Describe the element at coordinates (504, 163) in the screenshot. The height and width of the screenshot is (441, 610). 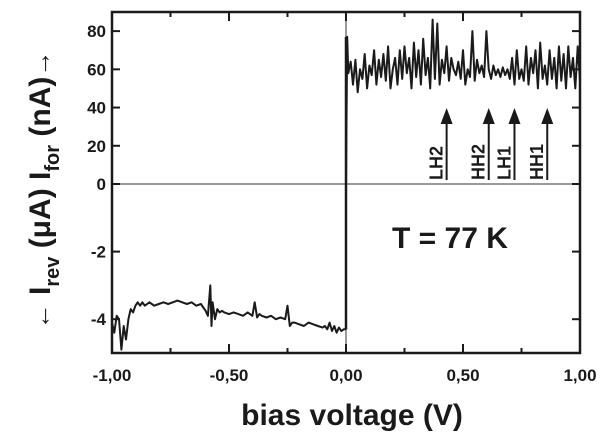
I see `annotation-label: LH1` at that location.